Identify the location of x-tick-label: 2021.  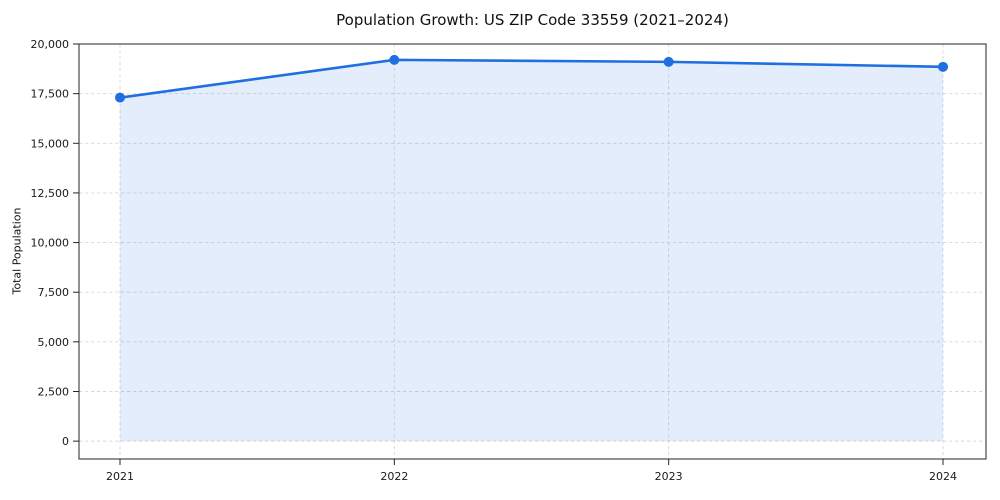
(120, 476).